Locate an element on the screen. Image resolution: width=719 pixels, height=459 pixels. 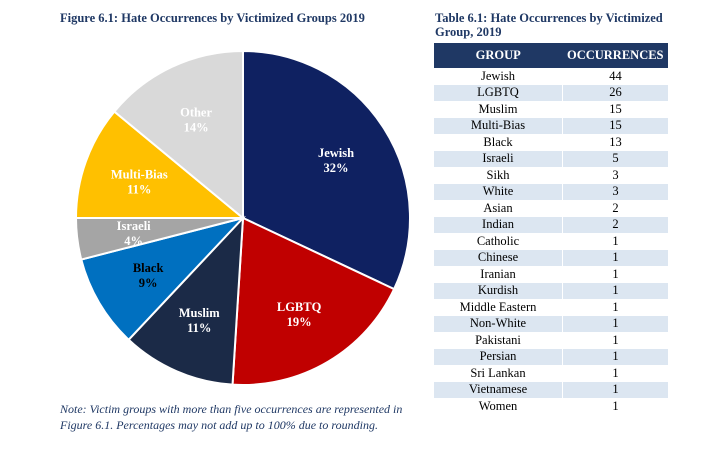
table-row: Israeli 5 is located at coordinates (551, 158).